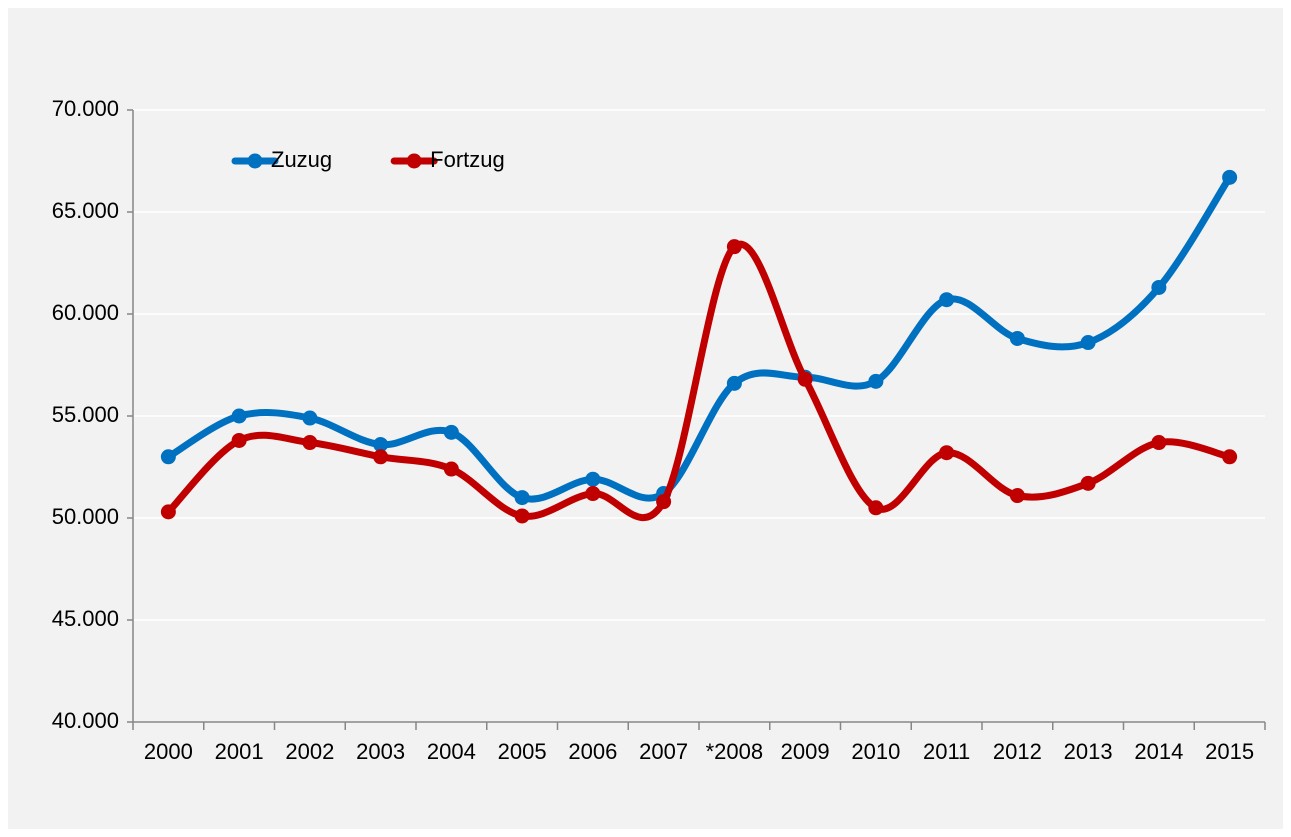 The width and height of the screenshot is (1291, 837). I want to click on y-tick-label: 40.000, so click(85, 720).